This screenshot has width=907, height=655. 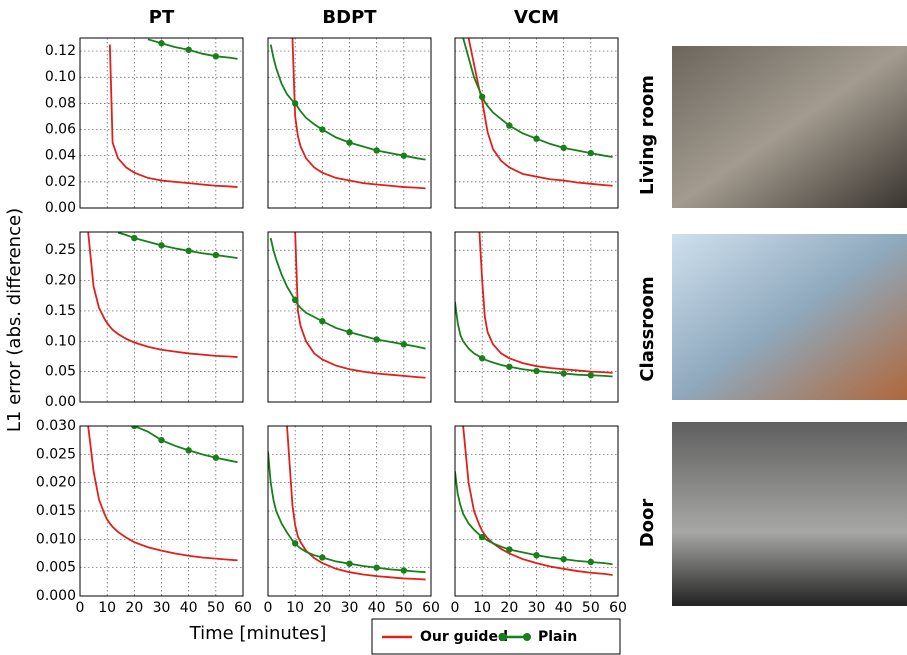 I want to click on y-tick-label: 0.04, so click(x=60, y=156).